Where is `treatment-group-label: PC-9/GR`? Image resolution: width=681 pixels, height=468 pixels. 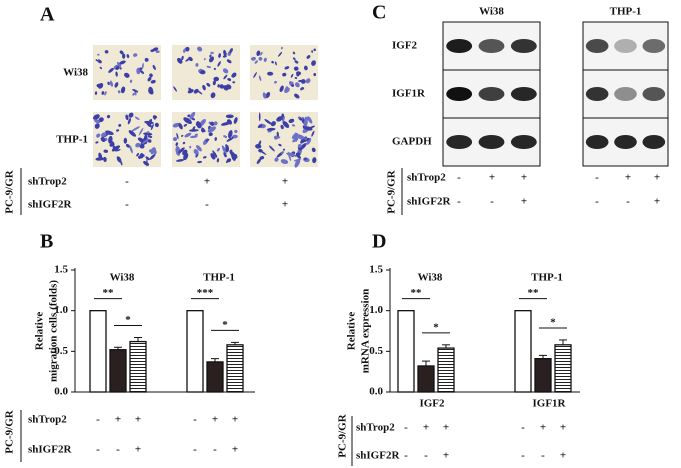 treatment-group-label: PC-9/GR is located at coordinates (392, 191).